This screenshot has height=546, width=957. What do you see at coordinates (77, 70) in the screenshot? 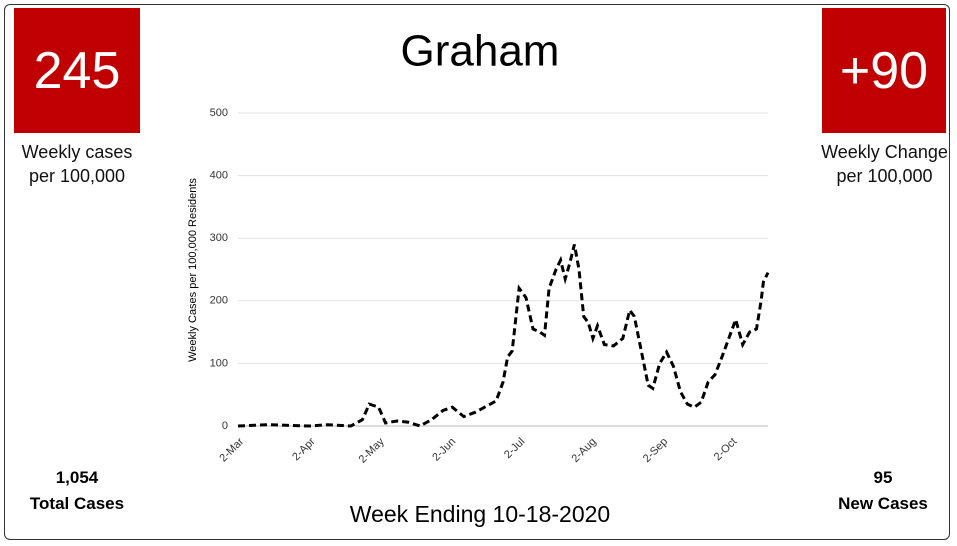
I see `left-value: 245` at bounding box center [77, 70].